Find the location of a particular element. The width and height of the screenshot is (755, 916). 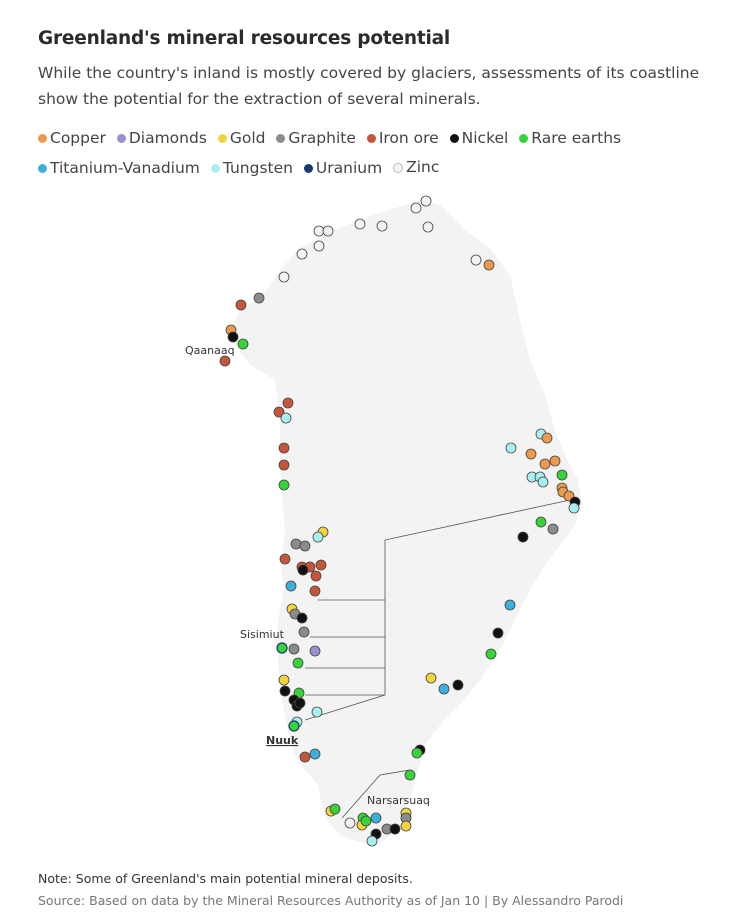

place-label-nuuk: Nuuk is located at coordinates (282, 740).